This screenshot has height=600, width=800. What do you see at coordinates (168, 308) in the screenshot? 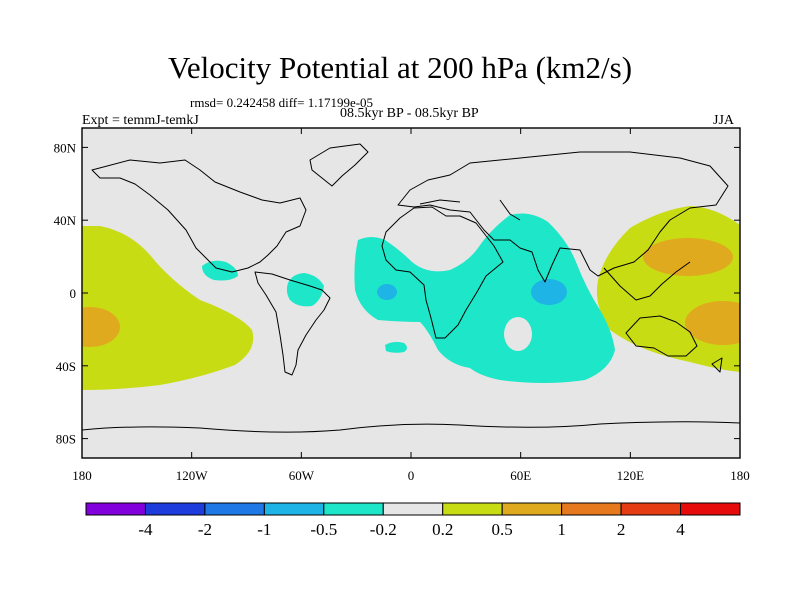
I see `region-central-pacific-positive` at bounding box center [168, 308].